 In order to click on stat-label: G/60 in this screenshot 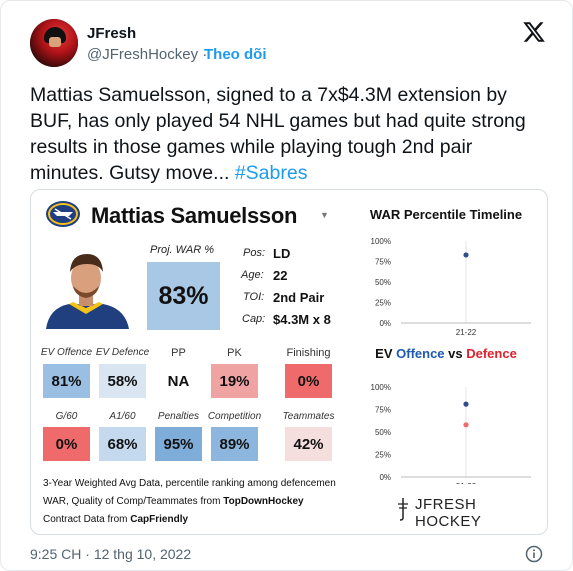, I will do `click(66, 416)`.